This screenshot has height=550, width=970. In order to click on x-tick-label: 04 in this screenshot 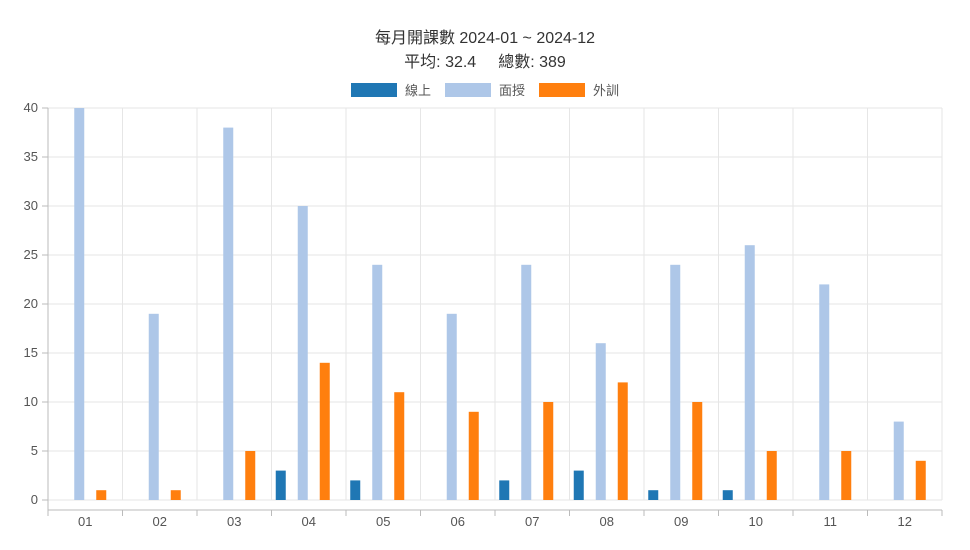, I will do `click(309, 521)`.